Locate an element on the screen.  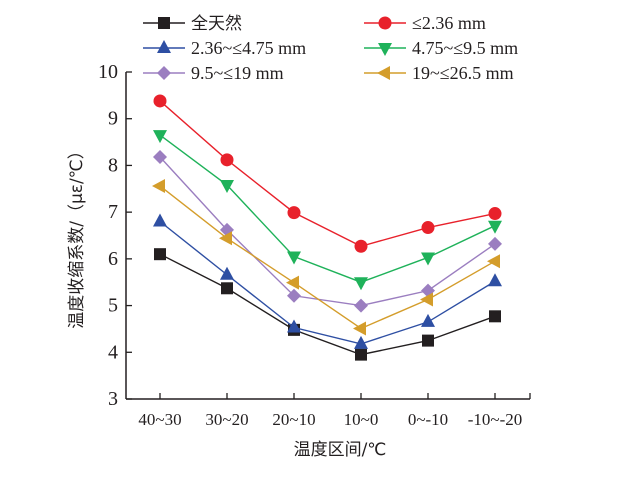
legend-item: 19~≤26.5 mm is located at coordinates (439, 73).